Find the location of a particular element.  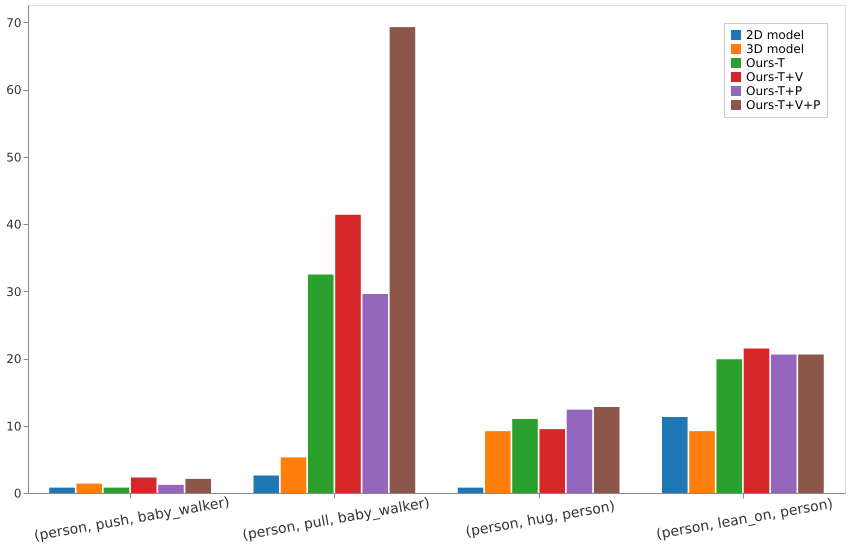

legend-label: 2D model is located at coordinates (775, 35).